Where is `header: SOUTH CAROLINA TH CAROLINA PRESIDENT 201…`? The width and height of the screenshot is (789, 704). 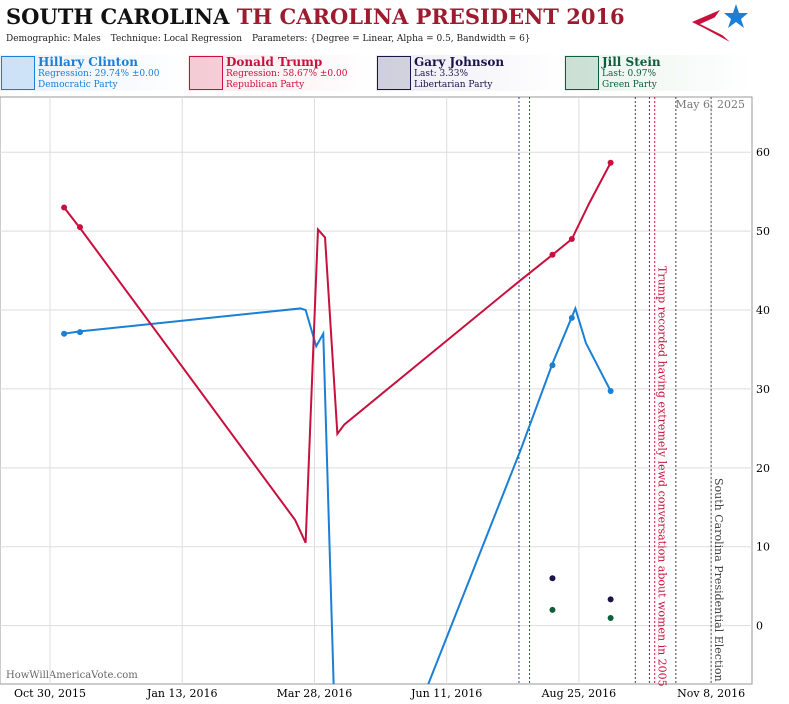
header: SOUTH CAROLINA TH CAROLINA PRESIDENT 201… is located at coordinates (315, 16).